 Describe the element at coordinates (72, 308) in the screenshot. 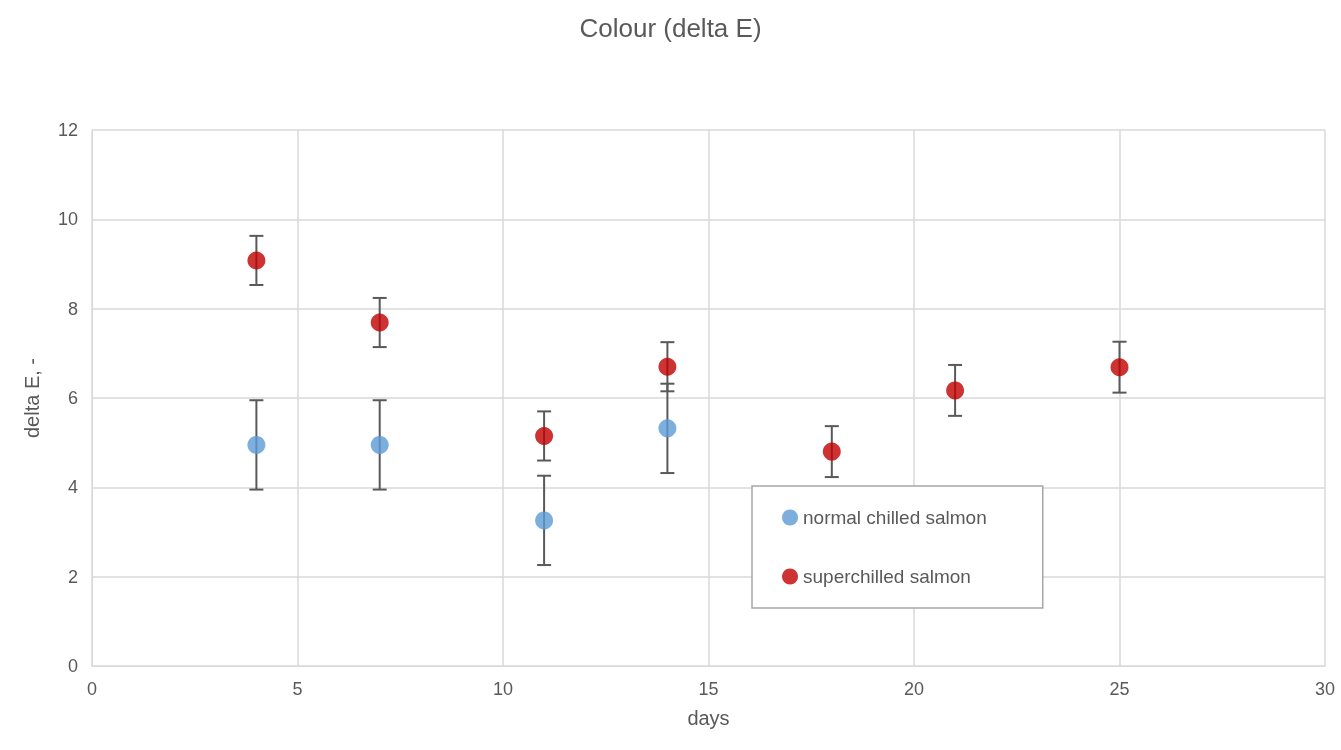

I see `y-tick-label: 8` at that location.